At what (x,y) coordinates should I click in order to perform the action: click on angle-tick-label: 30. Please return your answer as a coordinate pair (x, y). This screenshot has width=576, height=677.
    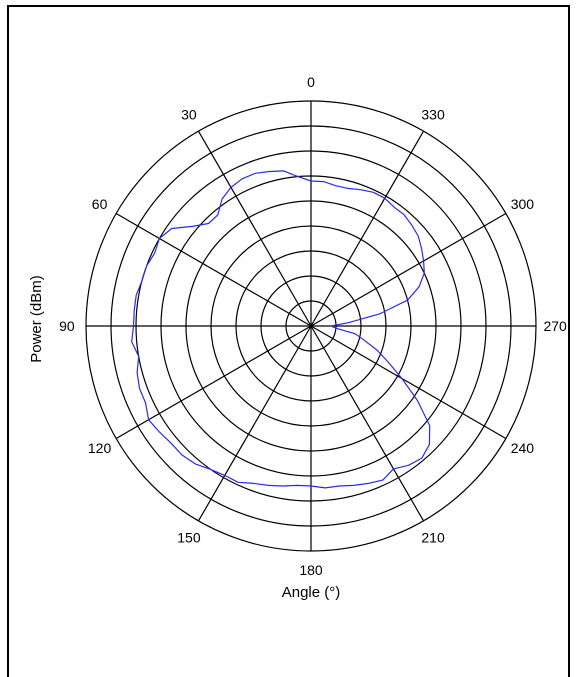
    Looking at the image, I should click on (189, 115).